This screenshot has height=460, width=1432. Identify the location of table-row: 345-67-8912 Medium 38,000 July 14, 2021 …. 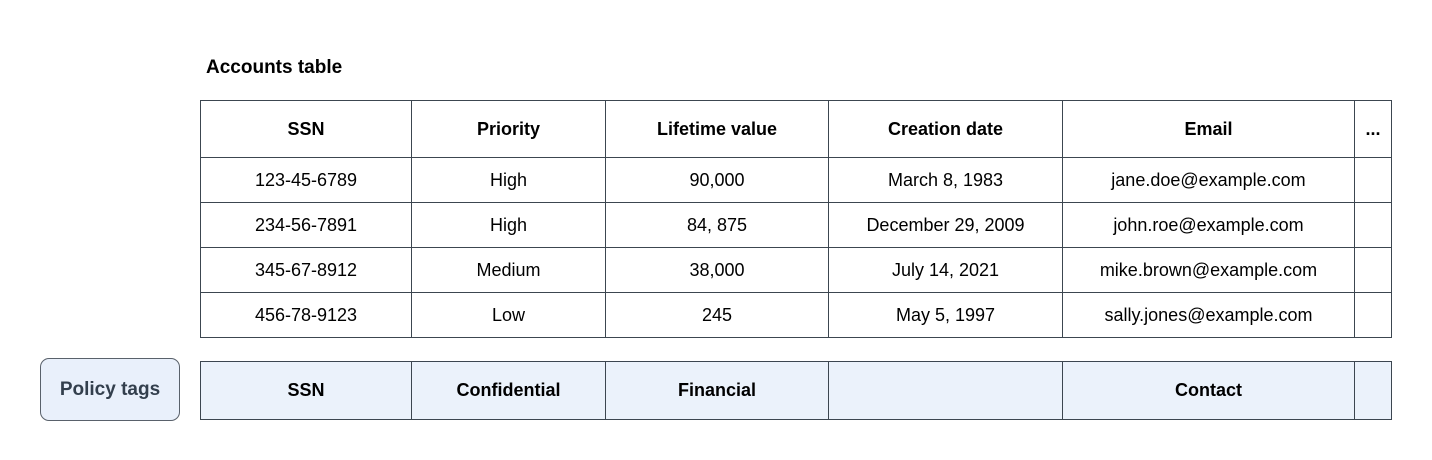
(796, 270).